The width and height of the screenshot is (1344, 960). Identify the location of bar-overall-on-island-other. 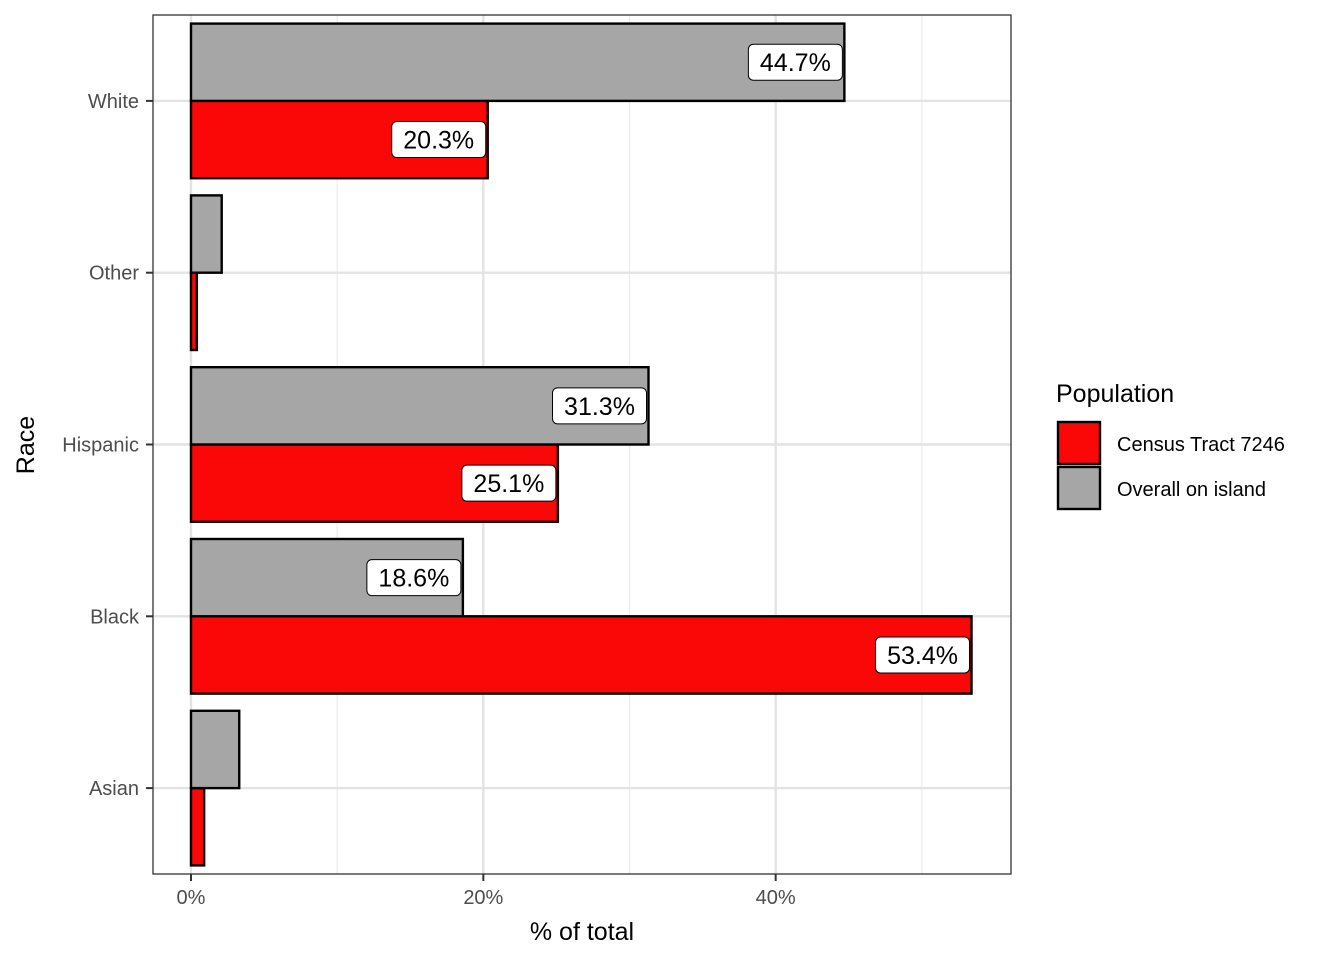
(206, 234).